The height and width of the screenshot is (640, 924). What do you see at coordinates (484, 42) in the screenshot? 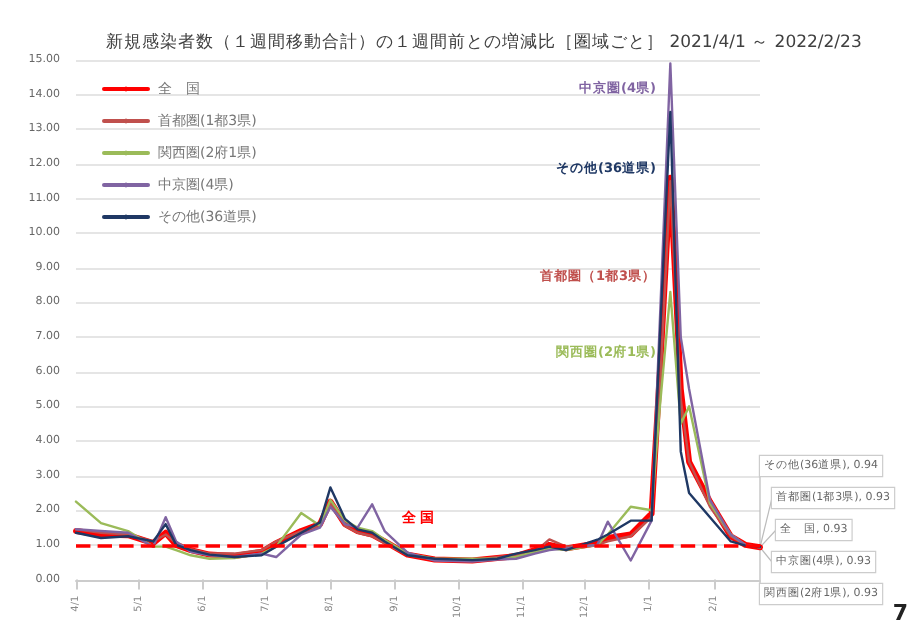
I see `chart-title: 新規感染者数（１週間移動合計）の１週間前との増減比［圏域ごと］ 2021/4/1 ～ 2022/2/23` at bounding box center [484, 42].